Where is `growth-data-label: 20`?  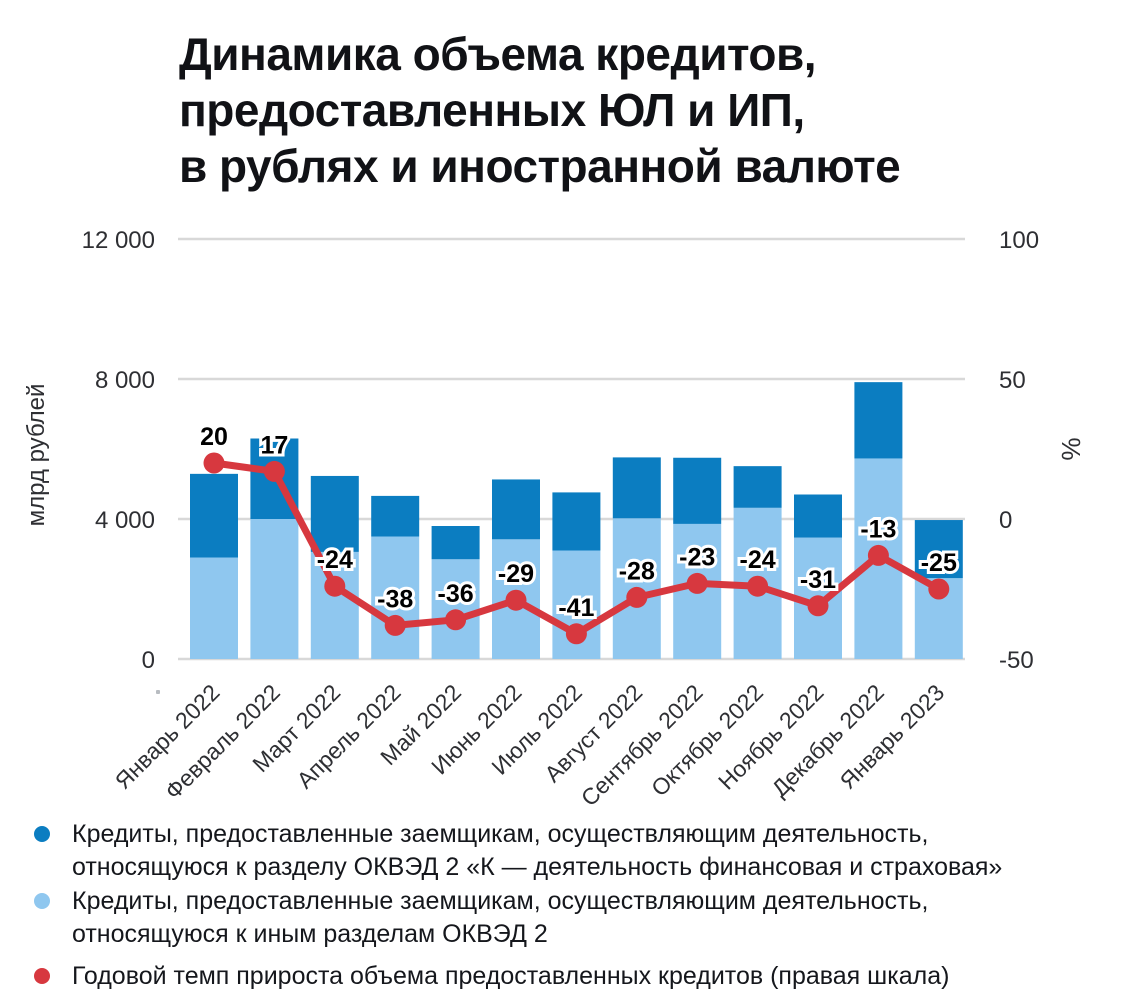
growth-data-label: 20 is located at coordinates (214, 437).